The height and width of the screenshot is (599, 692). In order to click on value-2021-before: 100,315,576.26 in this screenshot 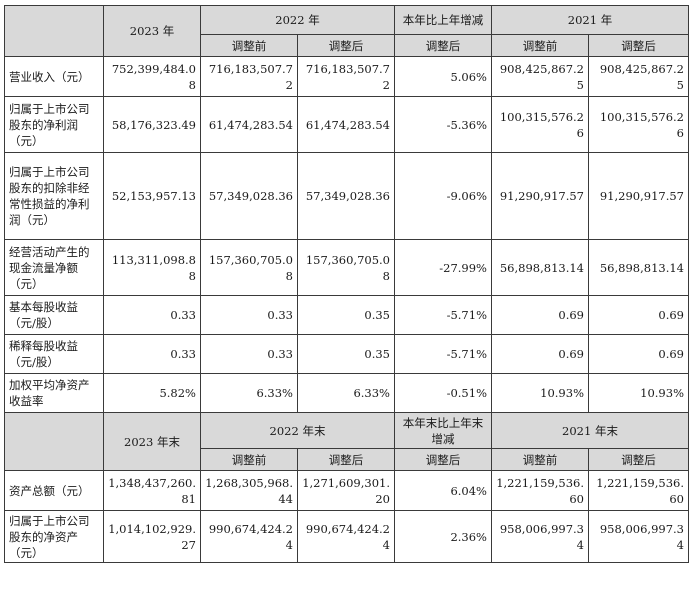, I will do `click(540, 124)`.